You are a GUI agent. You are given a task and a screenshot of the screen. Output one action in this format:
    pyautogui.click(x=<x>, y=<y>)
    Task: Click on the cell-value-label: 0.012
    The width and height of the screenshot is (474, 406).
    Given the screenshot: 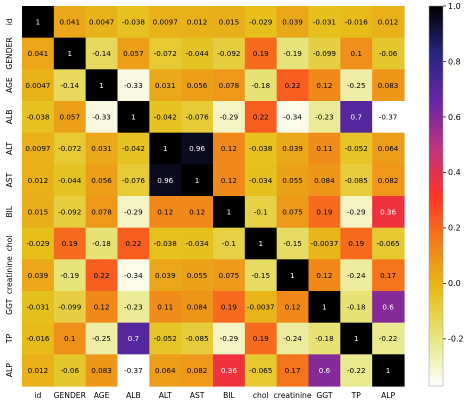 What is the action you would take?
    pyautogui.click(x=38, y=180)
    